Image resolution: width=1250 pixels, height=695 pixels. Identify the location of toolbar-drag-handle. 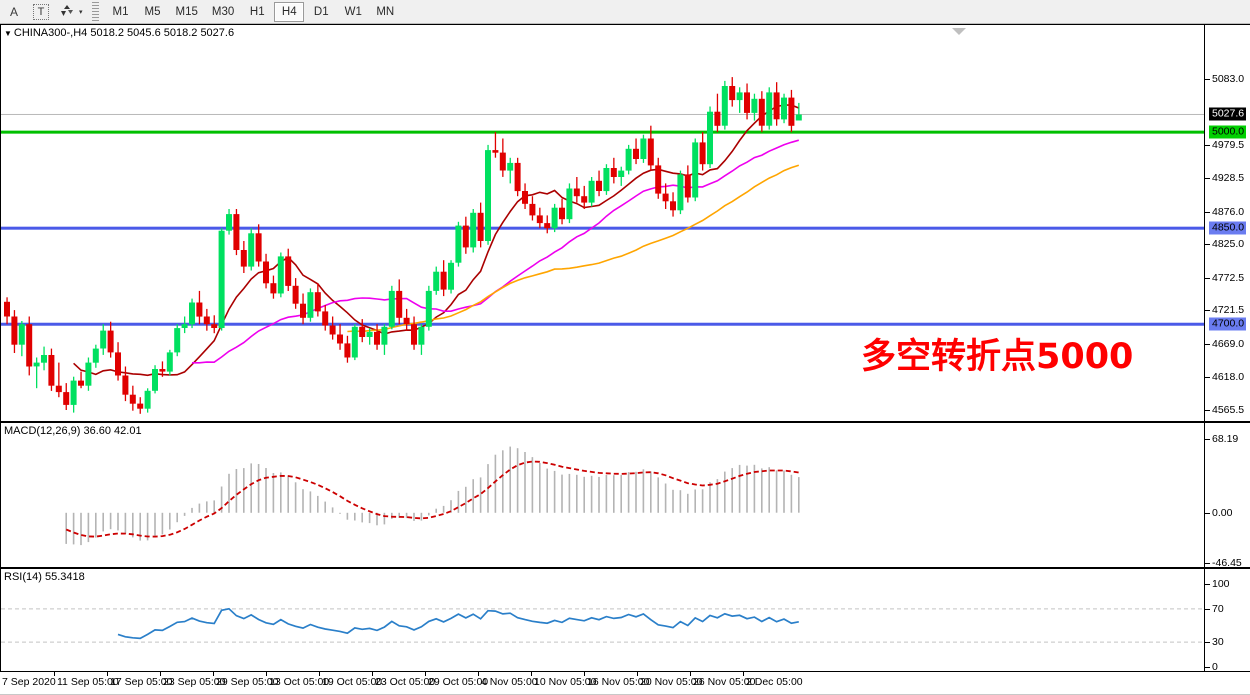
(95, 11).